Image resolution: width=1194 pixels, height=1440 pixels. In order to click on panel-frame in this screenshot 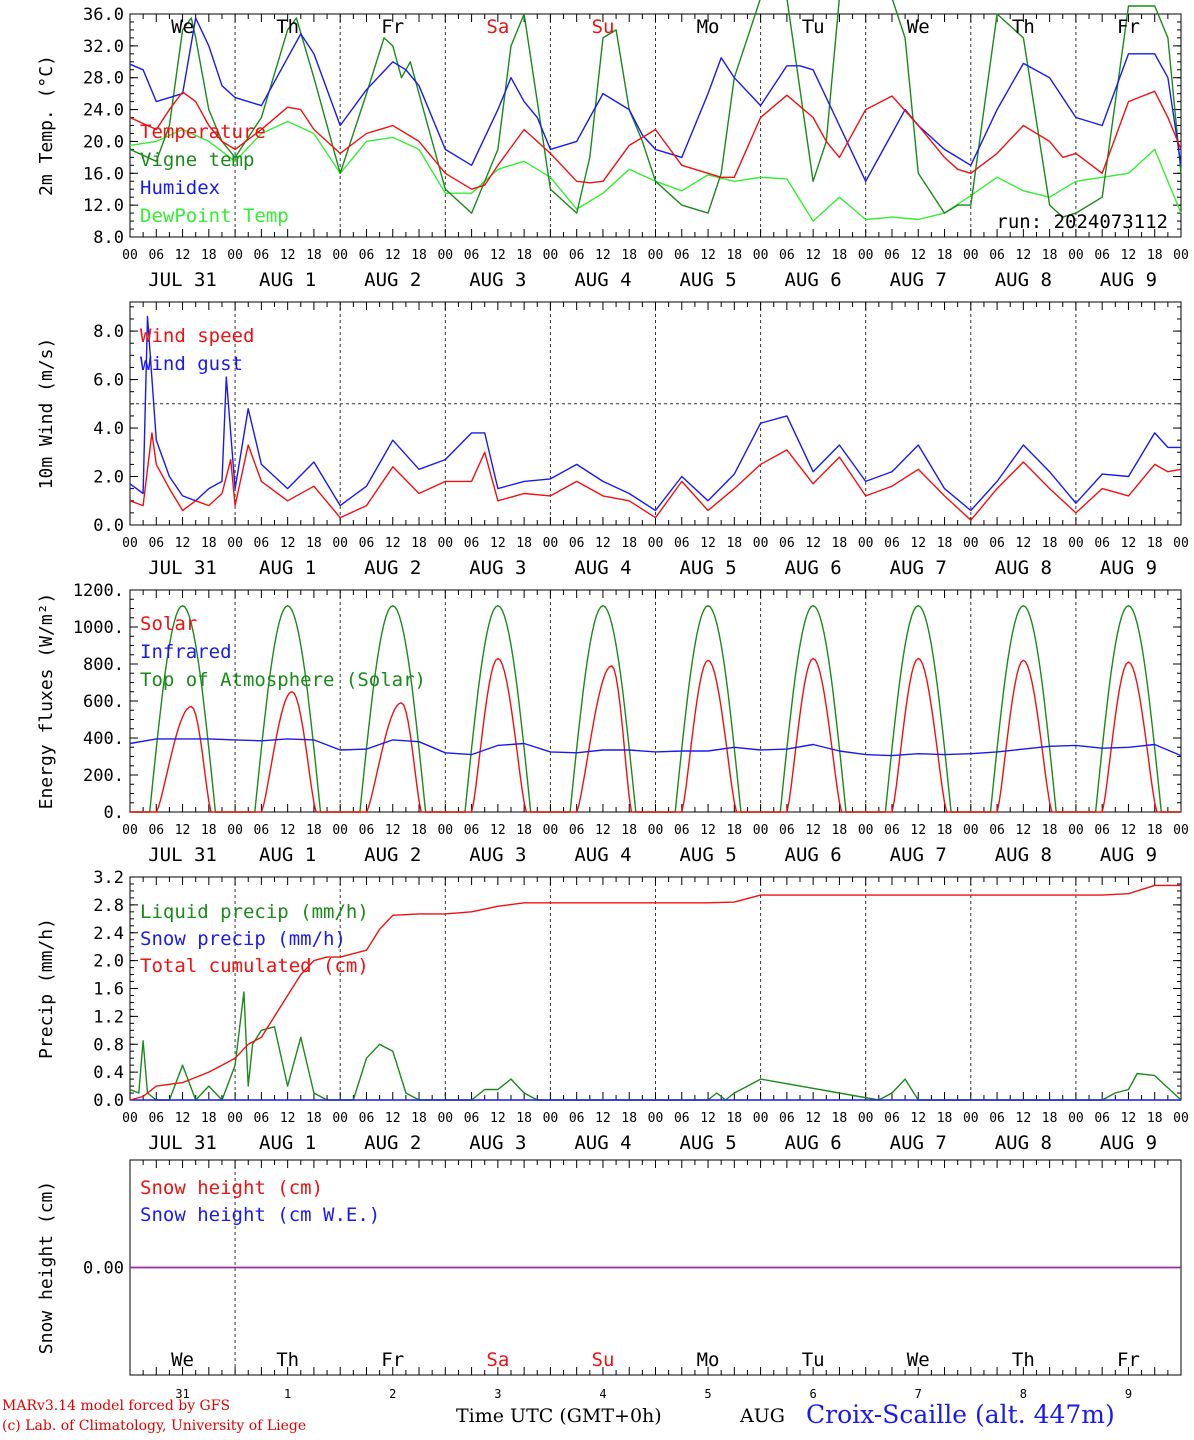, I will do `click(655, 413)`.